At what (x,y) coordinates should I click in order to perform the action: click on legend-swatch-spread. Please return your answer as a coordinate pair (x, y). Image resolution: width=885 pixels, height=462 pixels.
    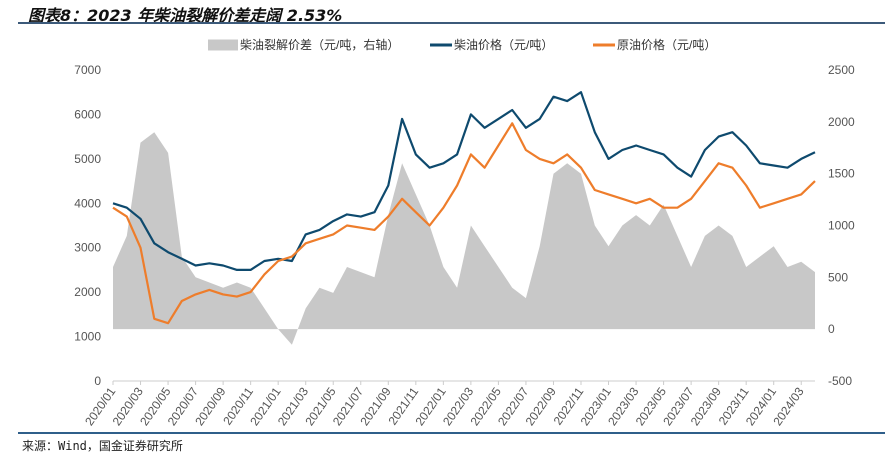
    Looking at the image, I should click on (223, 45).